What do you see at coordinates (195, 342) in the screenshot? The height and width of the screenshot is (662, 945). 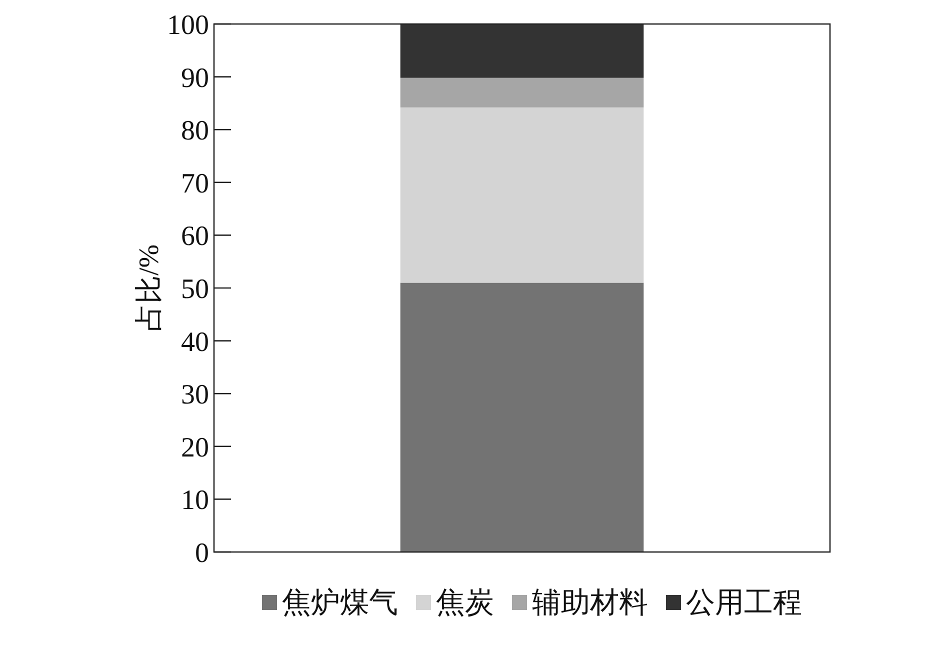 I see `y-tick-label: 40` at bounding box center [195, 342].